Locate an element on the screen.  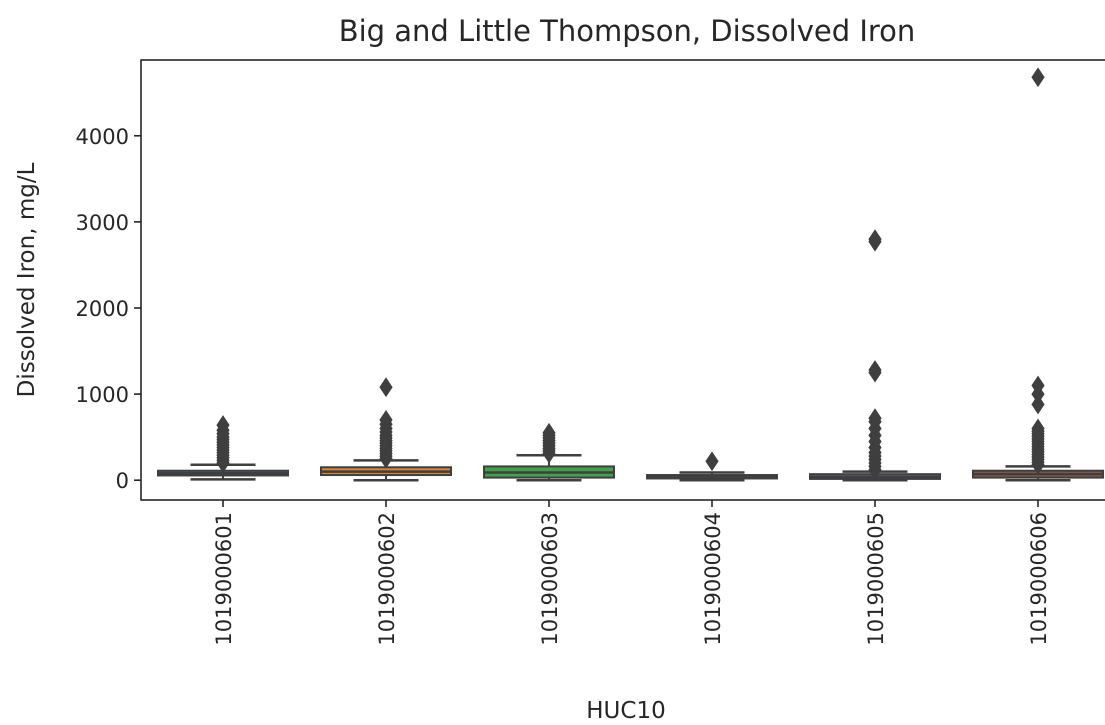
chart-title: Big and Little Thompson, Dissolved Iron is located at coordinates (627, 31).